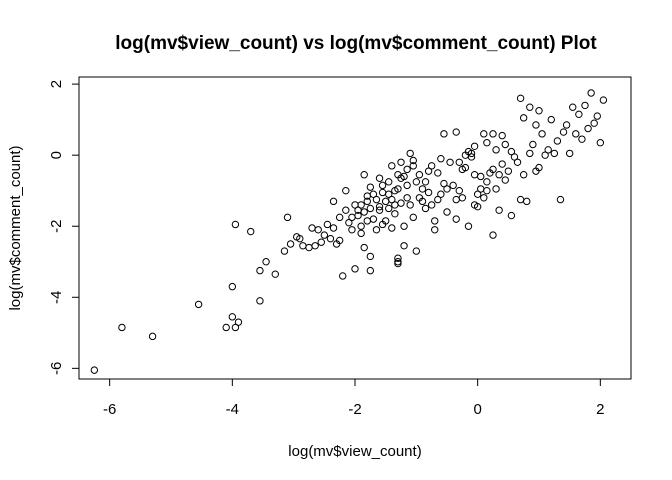 This screenshot has height=480, width=672. I want to click on x-tick-label: 0, so click(477, 409).